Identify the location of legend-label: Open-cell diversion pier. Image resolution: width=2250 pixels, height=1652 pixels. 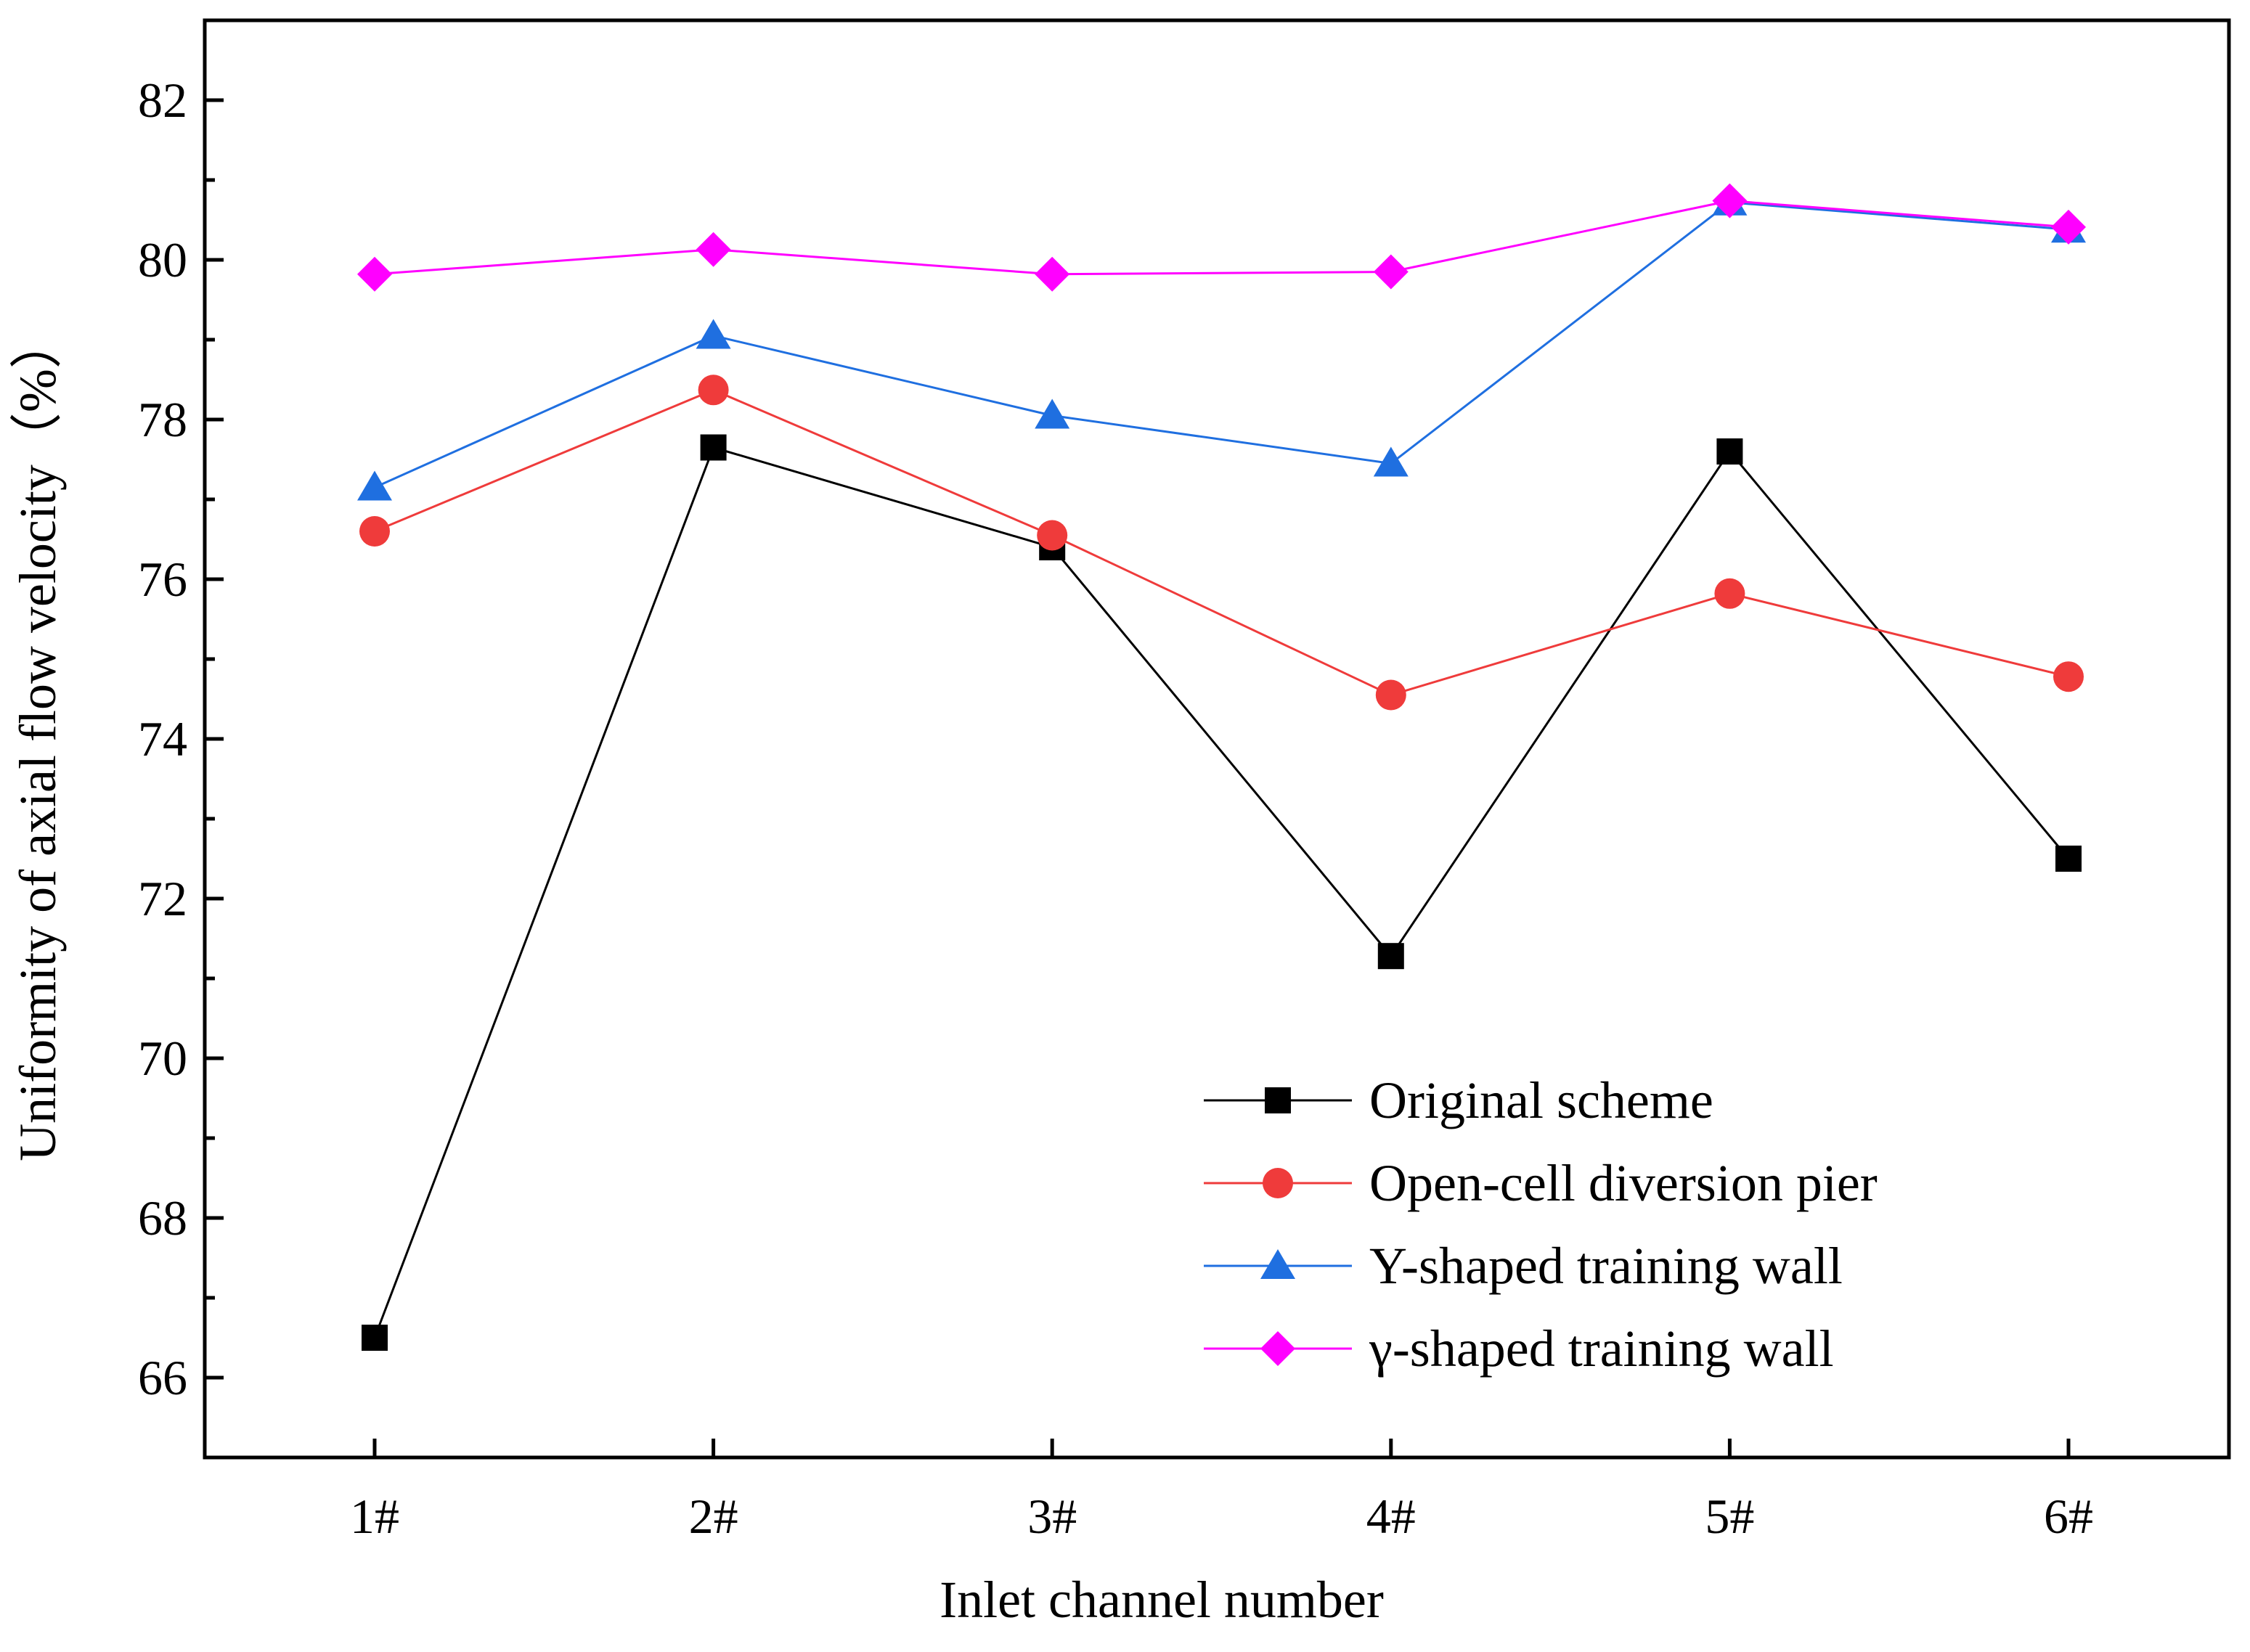
(1623, 1183).